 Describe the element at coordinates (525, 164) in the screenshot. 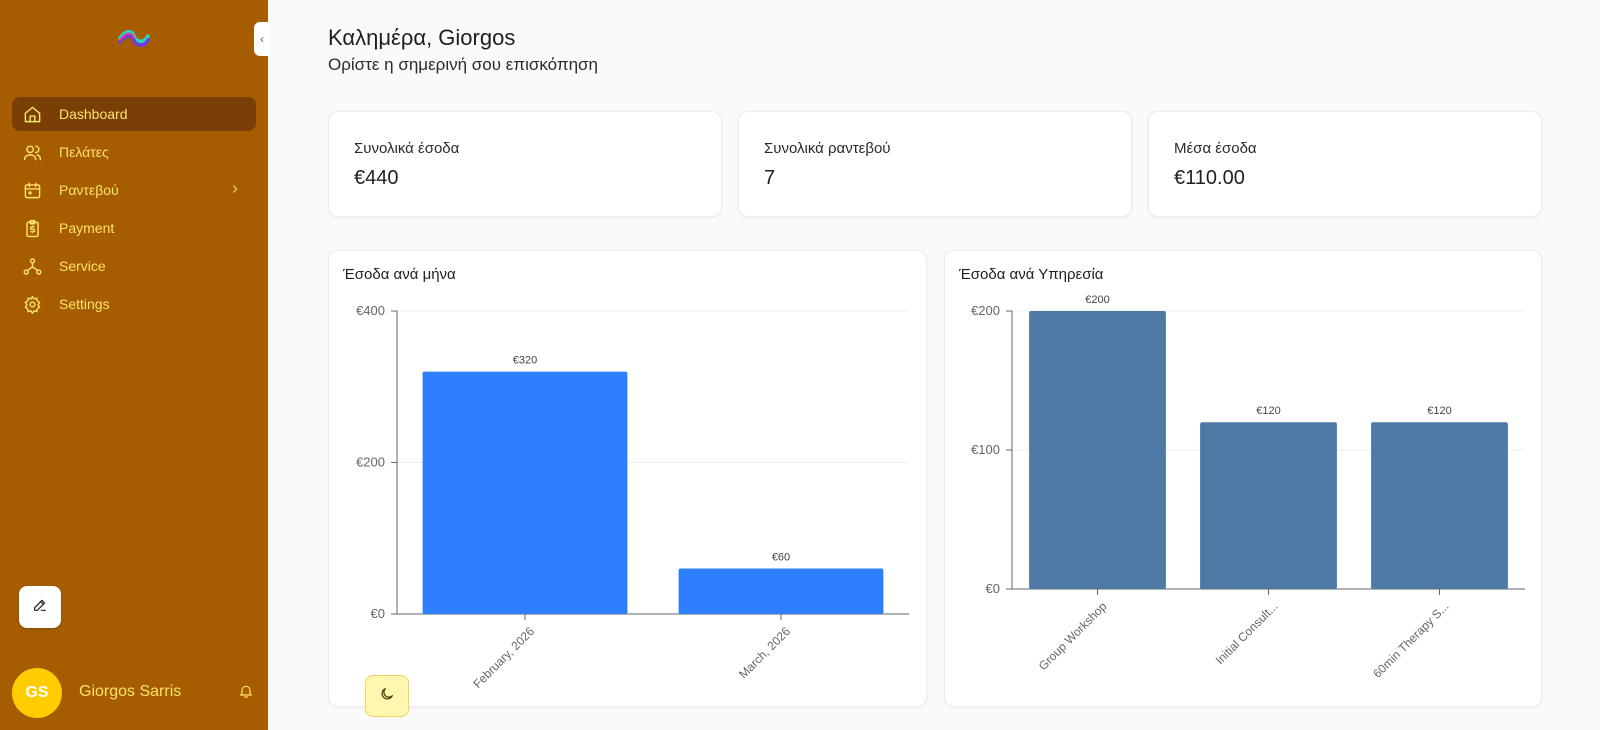

I see `stat-card-total-revenue: Συνολικά έσοδα €440` at that location.